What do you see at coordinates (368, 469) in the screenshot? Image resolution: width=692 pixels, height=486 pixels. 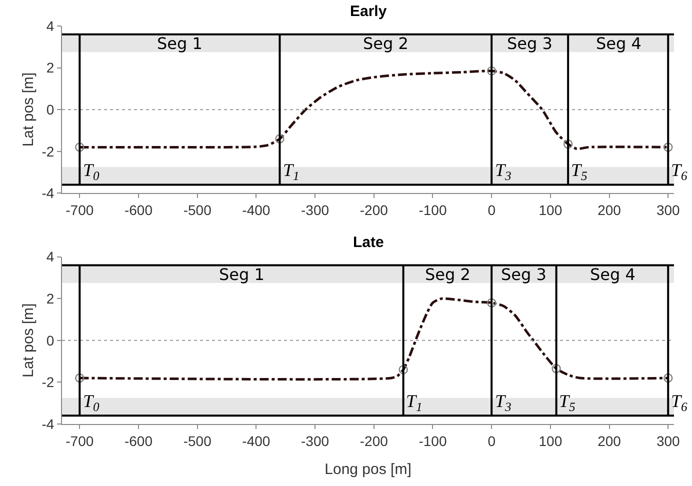 I see `x-axis-title: Long pos [m]` at bounding box center [368, 469].